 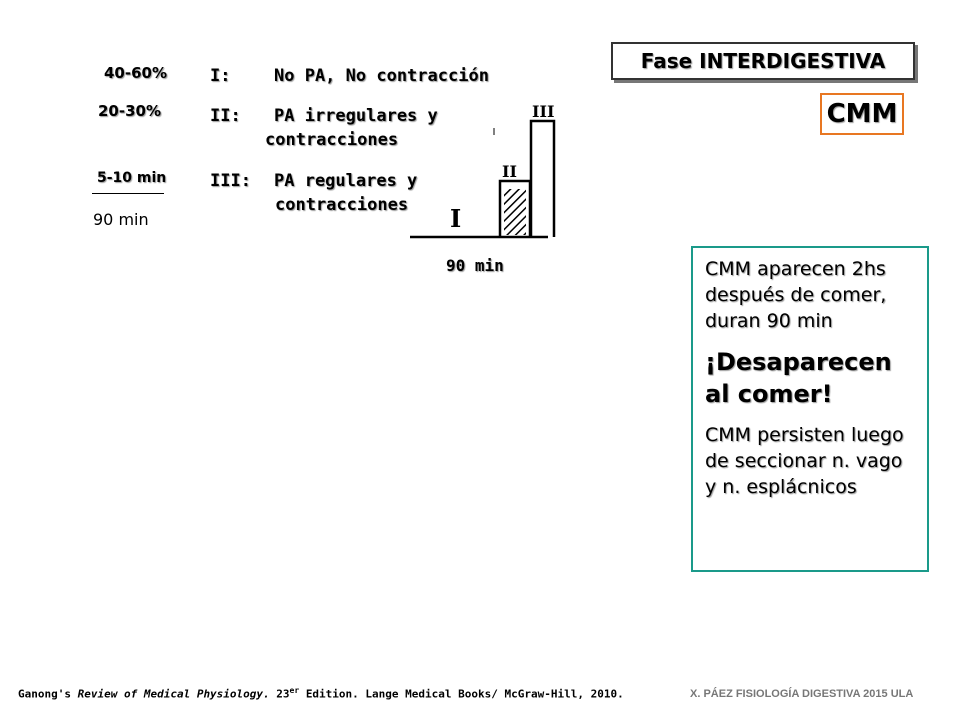 What do you see at coordinates (798, 378) in the screenshot?
I see `info-paragraph-disappear: ¡Desaparecen al comer!` at bounding box center [798, 378].